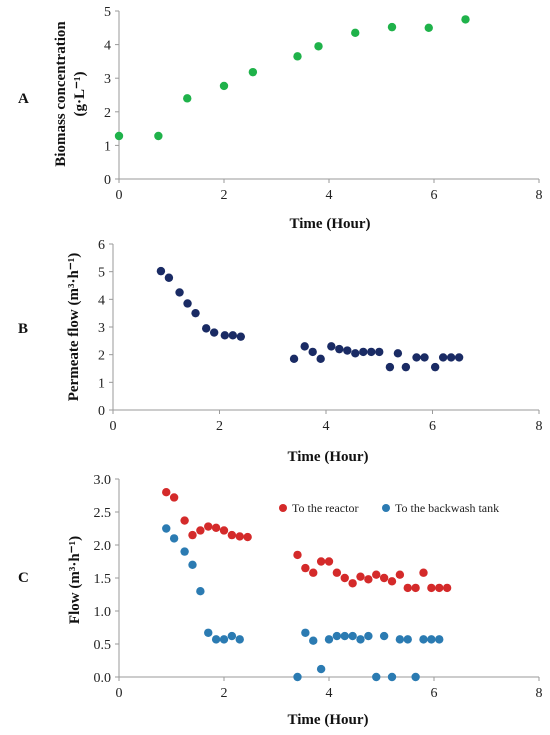 The width and height of the screenshot is (550, 735). What do you see at coordinates (328, 457) in the screenshot?
I see `x-axis-title-b: Time (Hour)` at bounding box center [328, 457].